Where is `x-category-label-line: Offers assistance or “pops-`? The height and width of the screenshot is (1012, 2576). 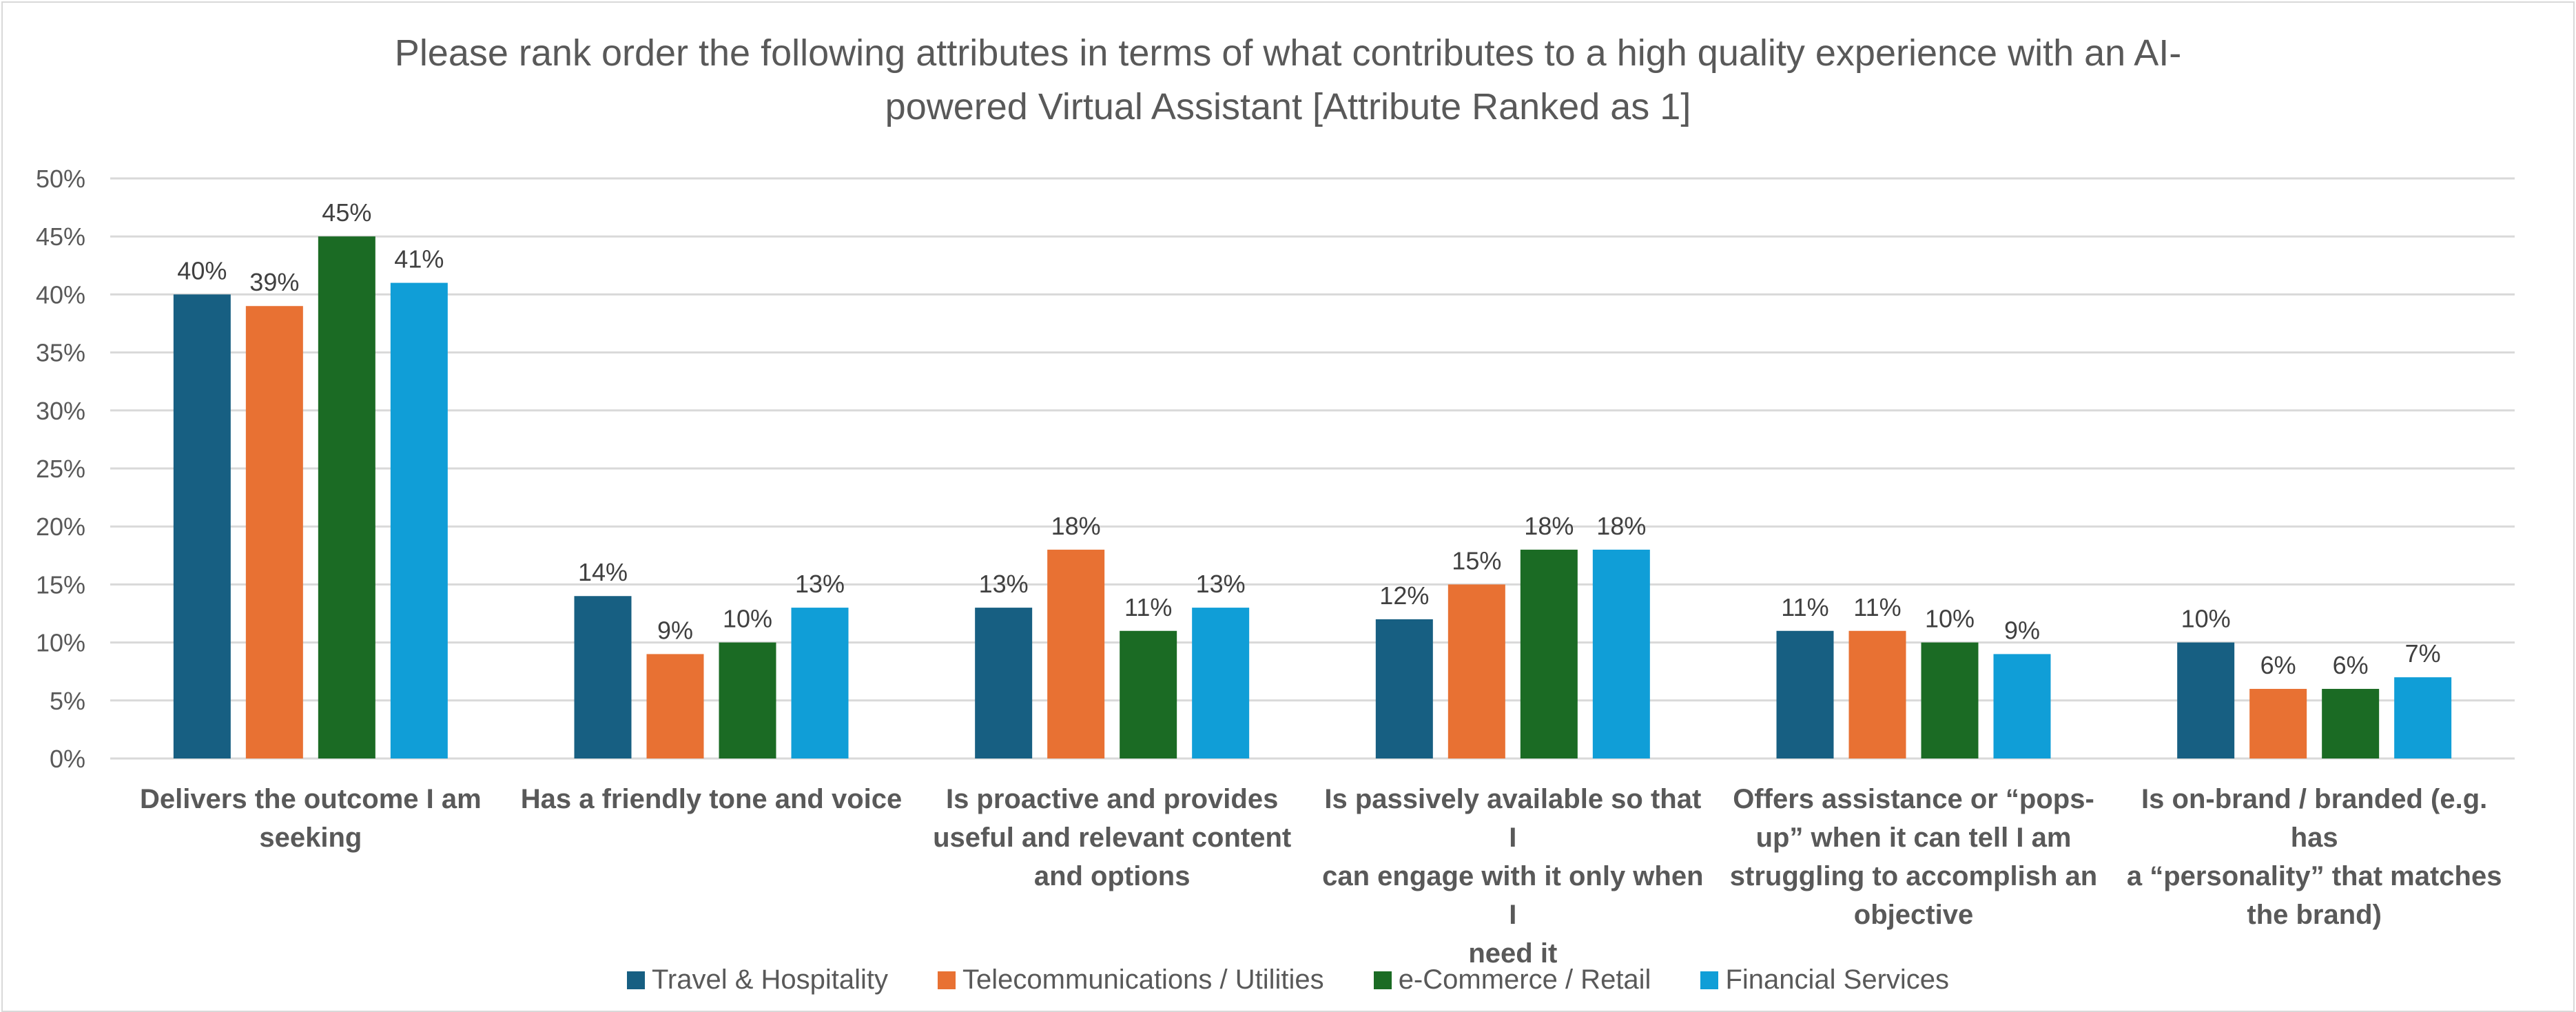
x-category-label-line: Offers assistance or “pops- is located at coordinates (1913, 799).